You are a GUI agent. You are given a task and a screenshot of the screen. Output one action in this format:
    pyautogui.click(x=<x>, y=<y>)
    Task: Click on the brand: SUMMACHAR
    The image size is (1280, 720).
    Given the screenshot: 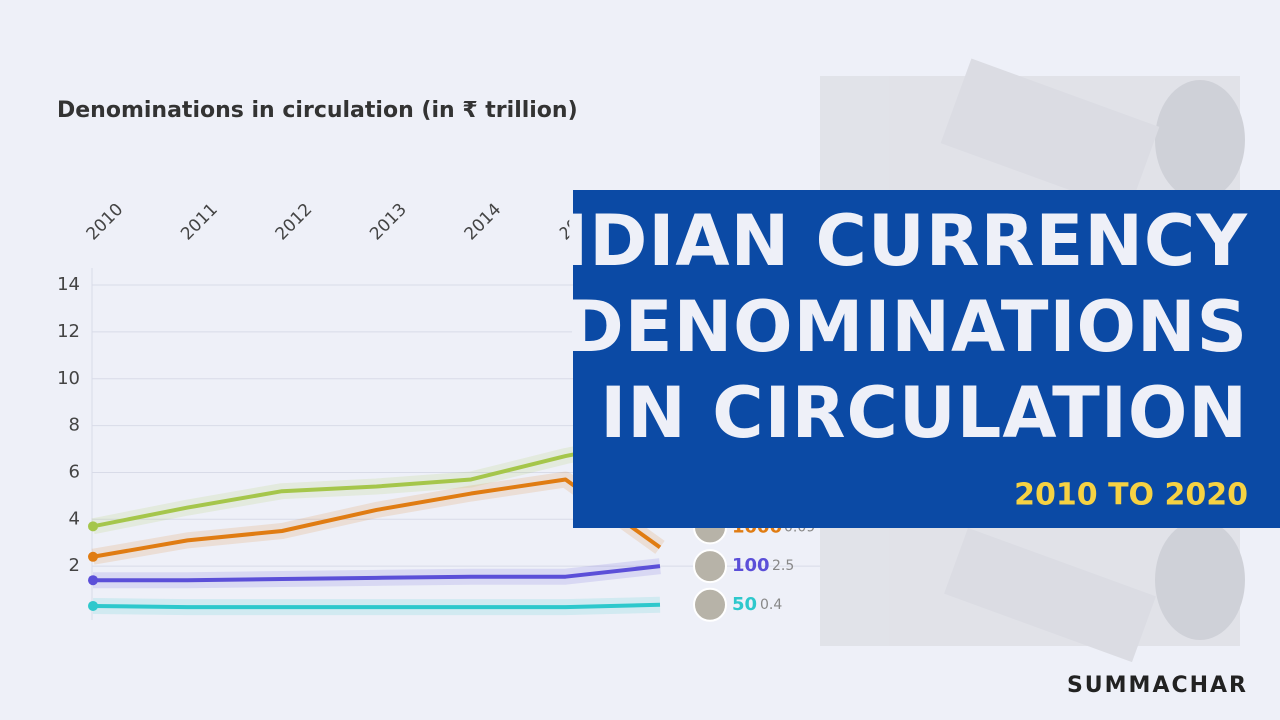 What is the action you would take?
    pyautogui.click(x=1157, y=685)
    